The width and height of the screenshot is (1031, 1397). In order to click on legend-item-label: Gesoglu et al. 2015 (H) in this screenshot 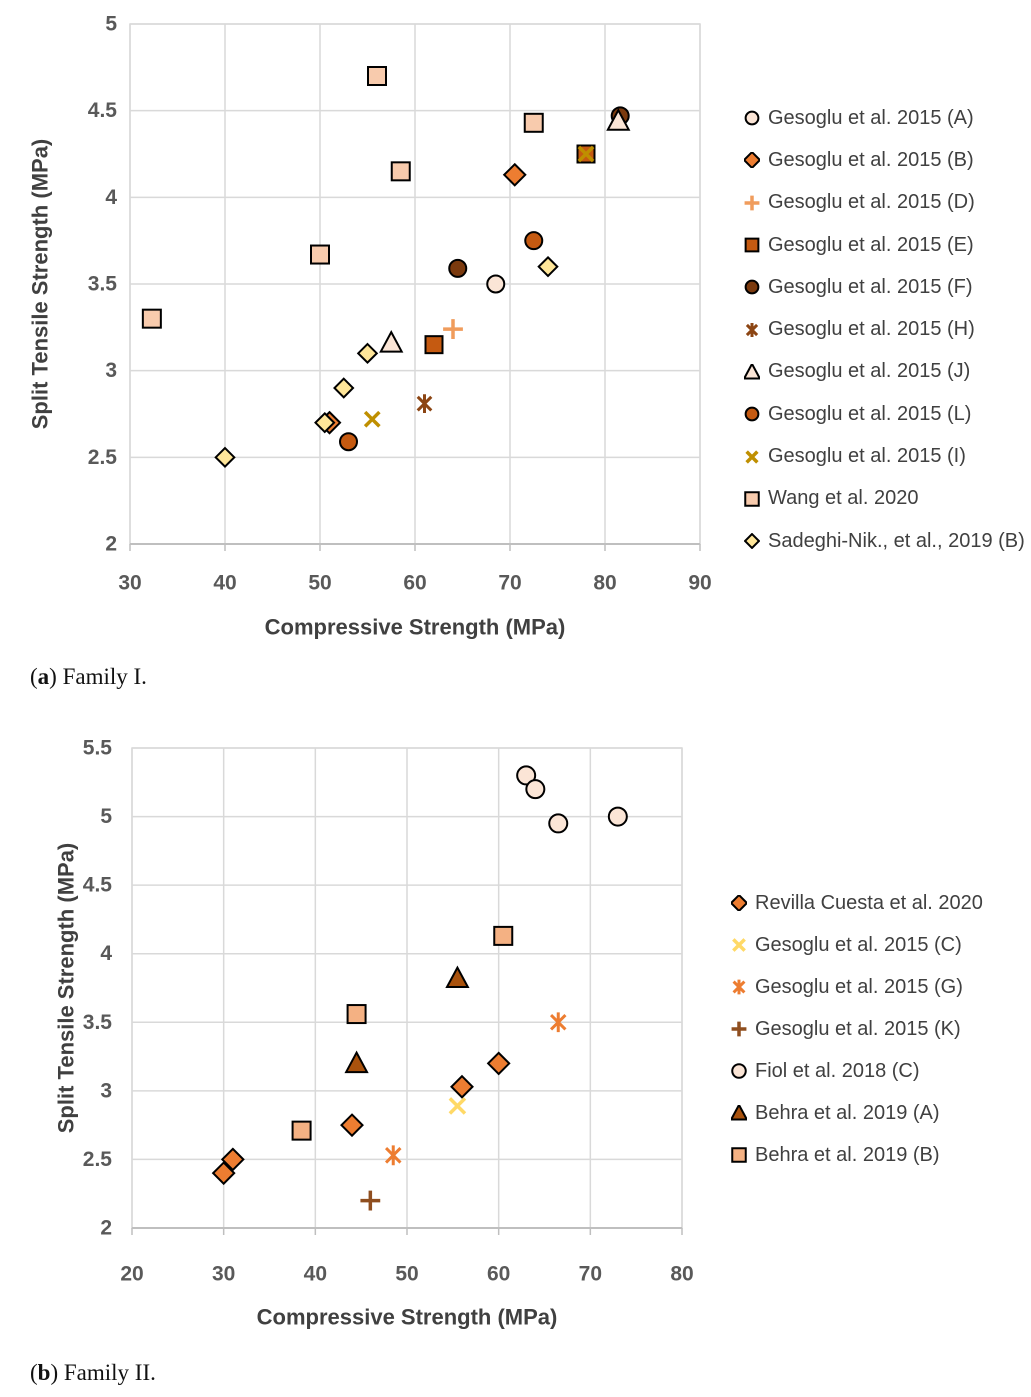, I will do `click(871, 329)`.